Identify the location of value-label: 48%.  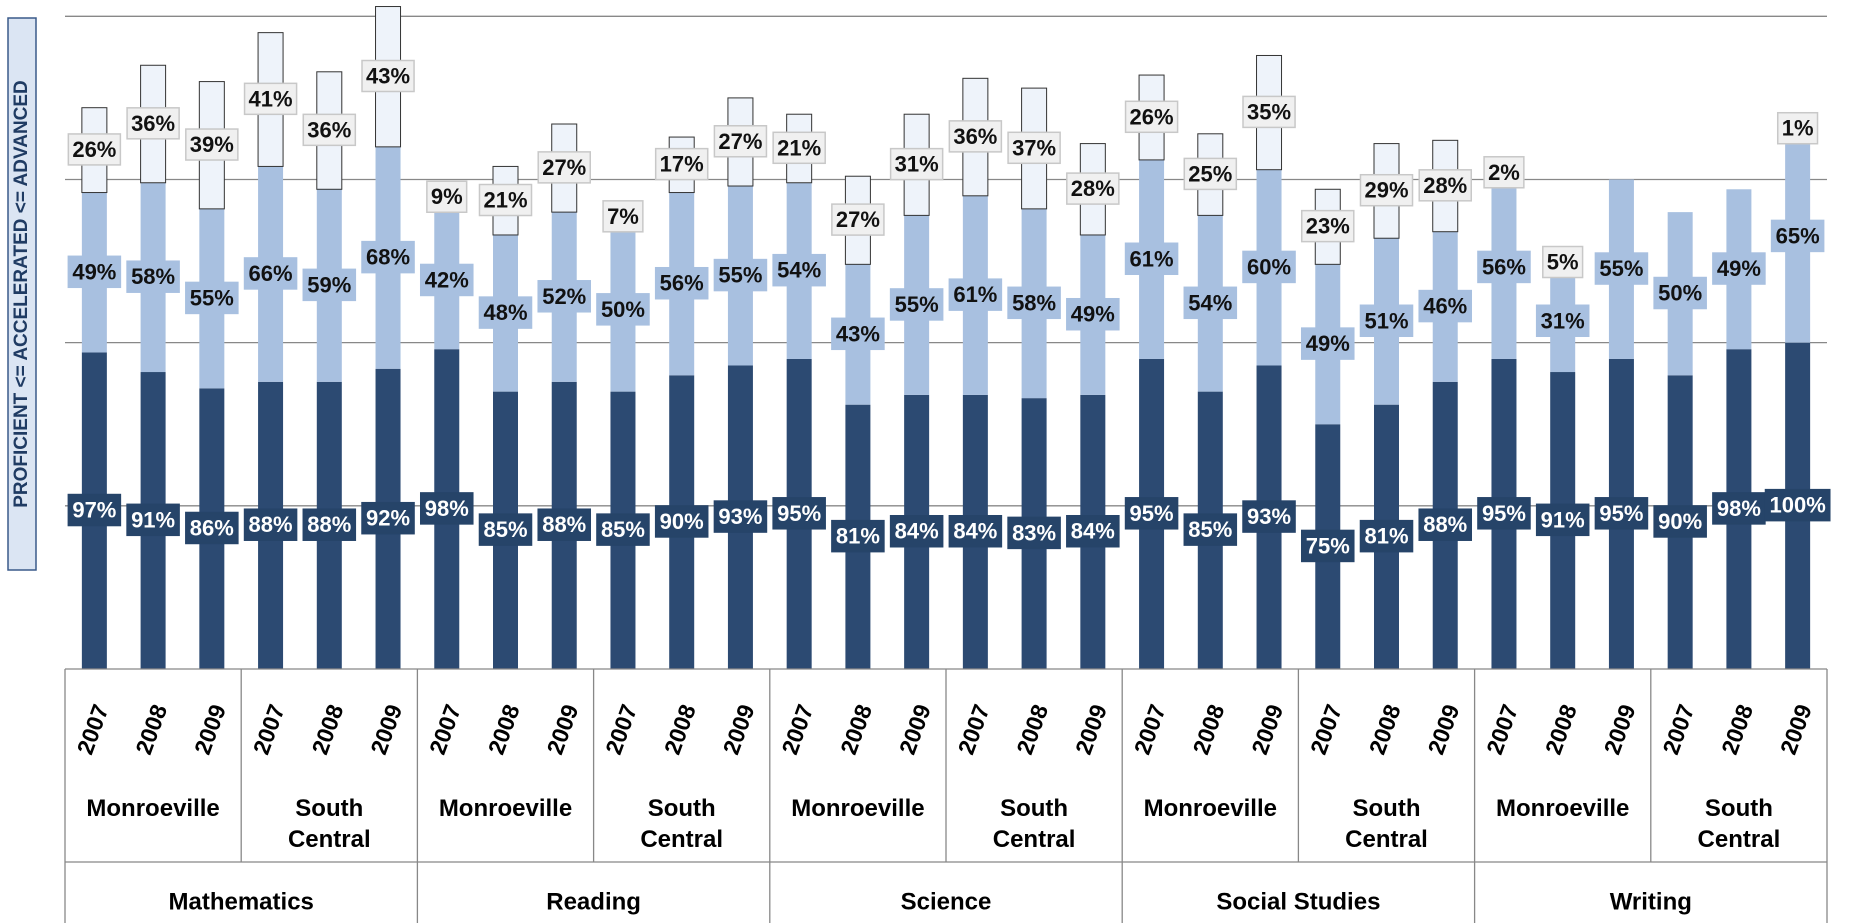
(505, 312).